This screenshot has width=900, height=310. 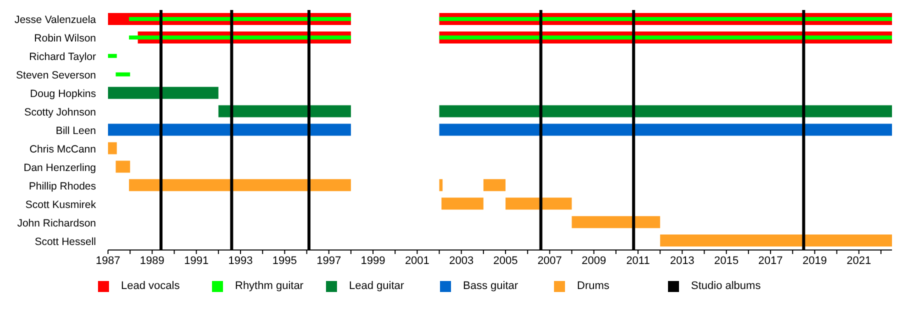 I want to click on legend-label: Bass guitar, so click(x=490, y=286).